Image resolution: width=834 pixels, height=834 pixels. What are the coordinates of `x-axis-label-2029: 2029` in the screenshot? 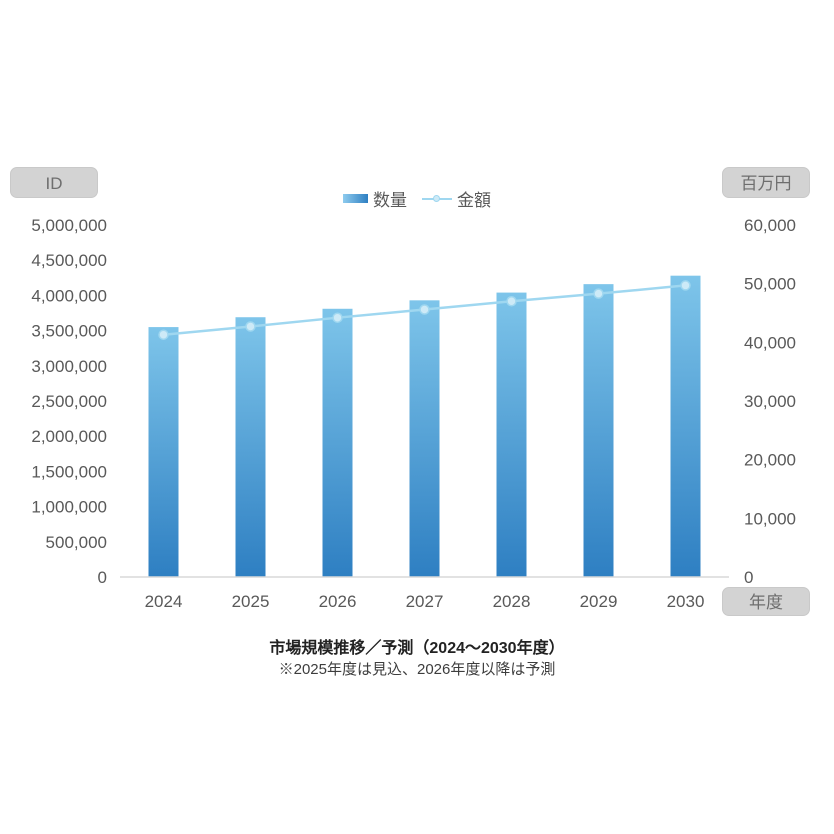 It's located at (599, 601).